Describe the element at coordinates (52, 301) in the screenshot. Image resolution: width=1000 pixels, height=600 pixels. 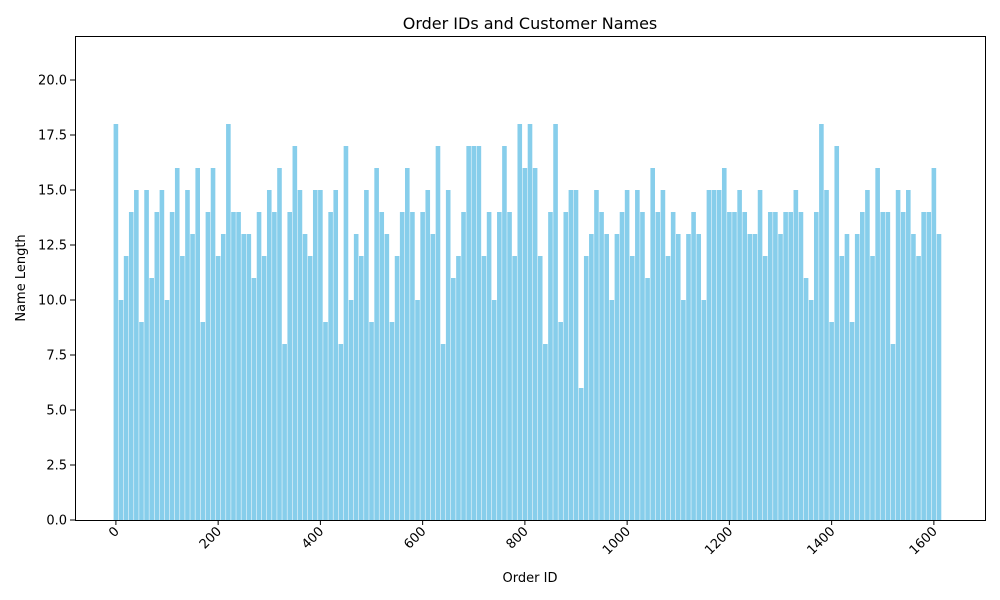
I see `y-tick-label: 10.0` at that location.